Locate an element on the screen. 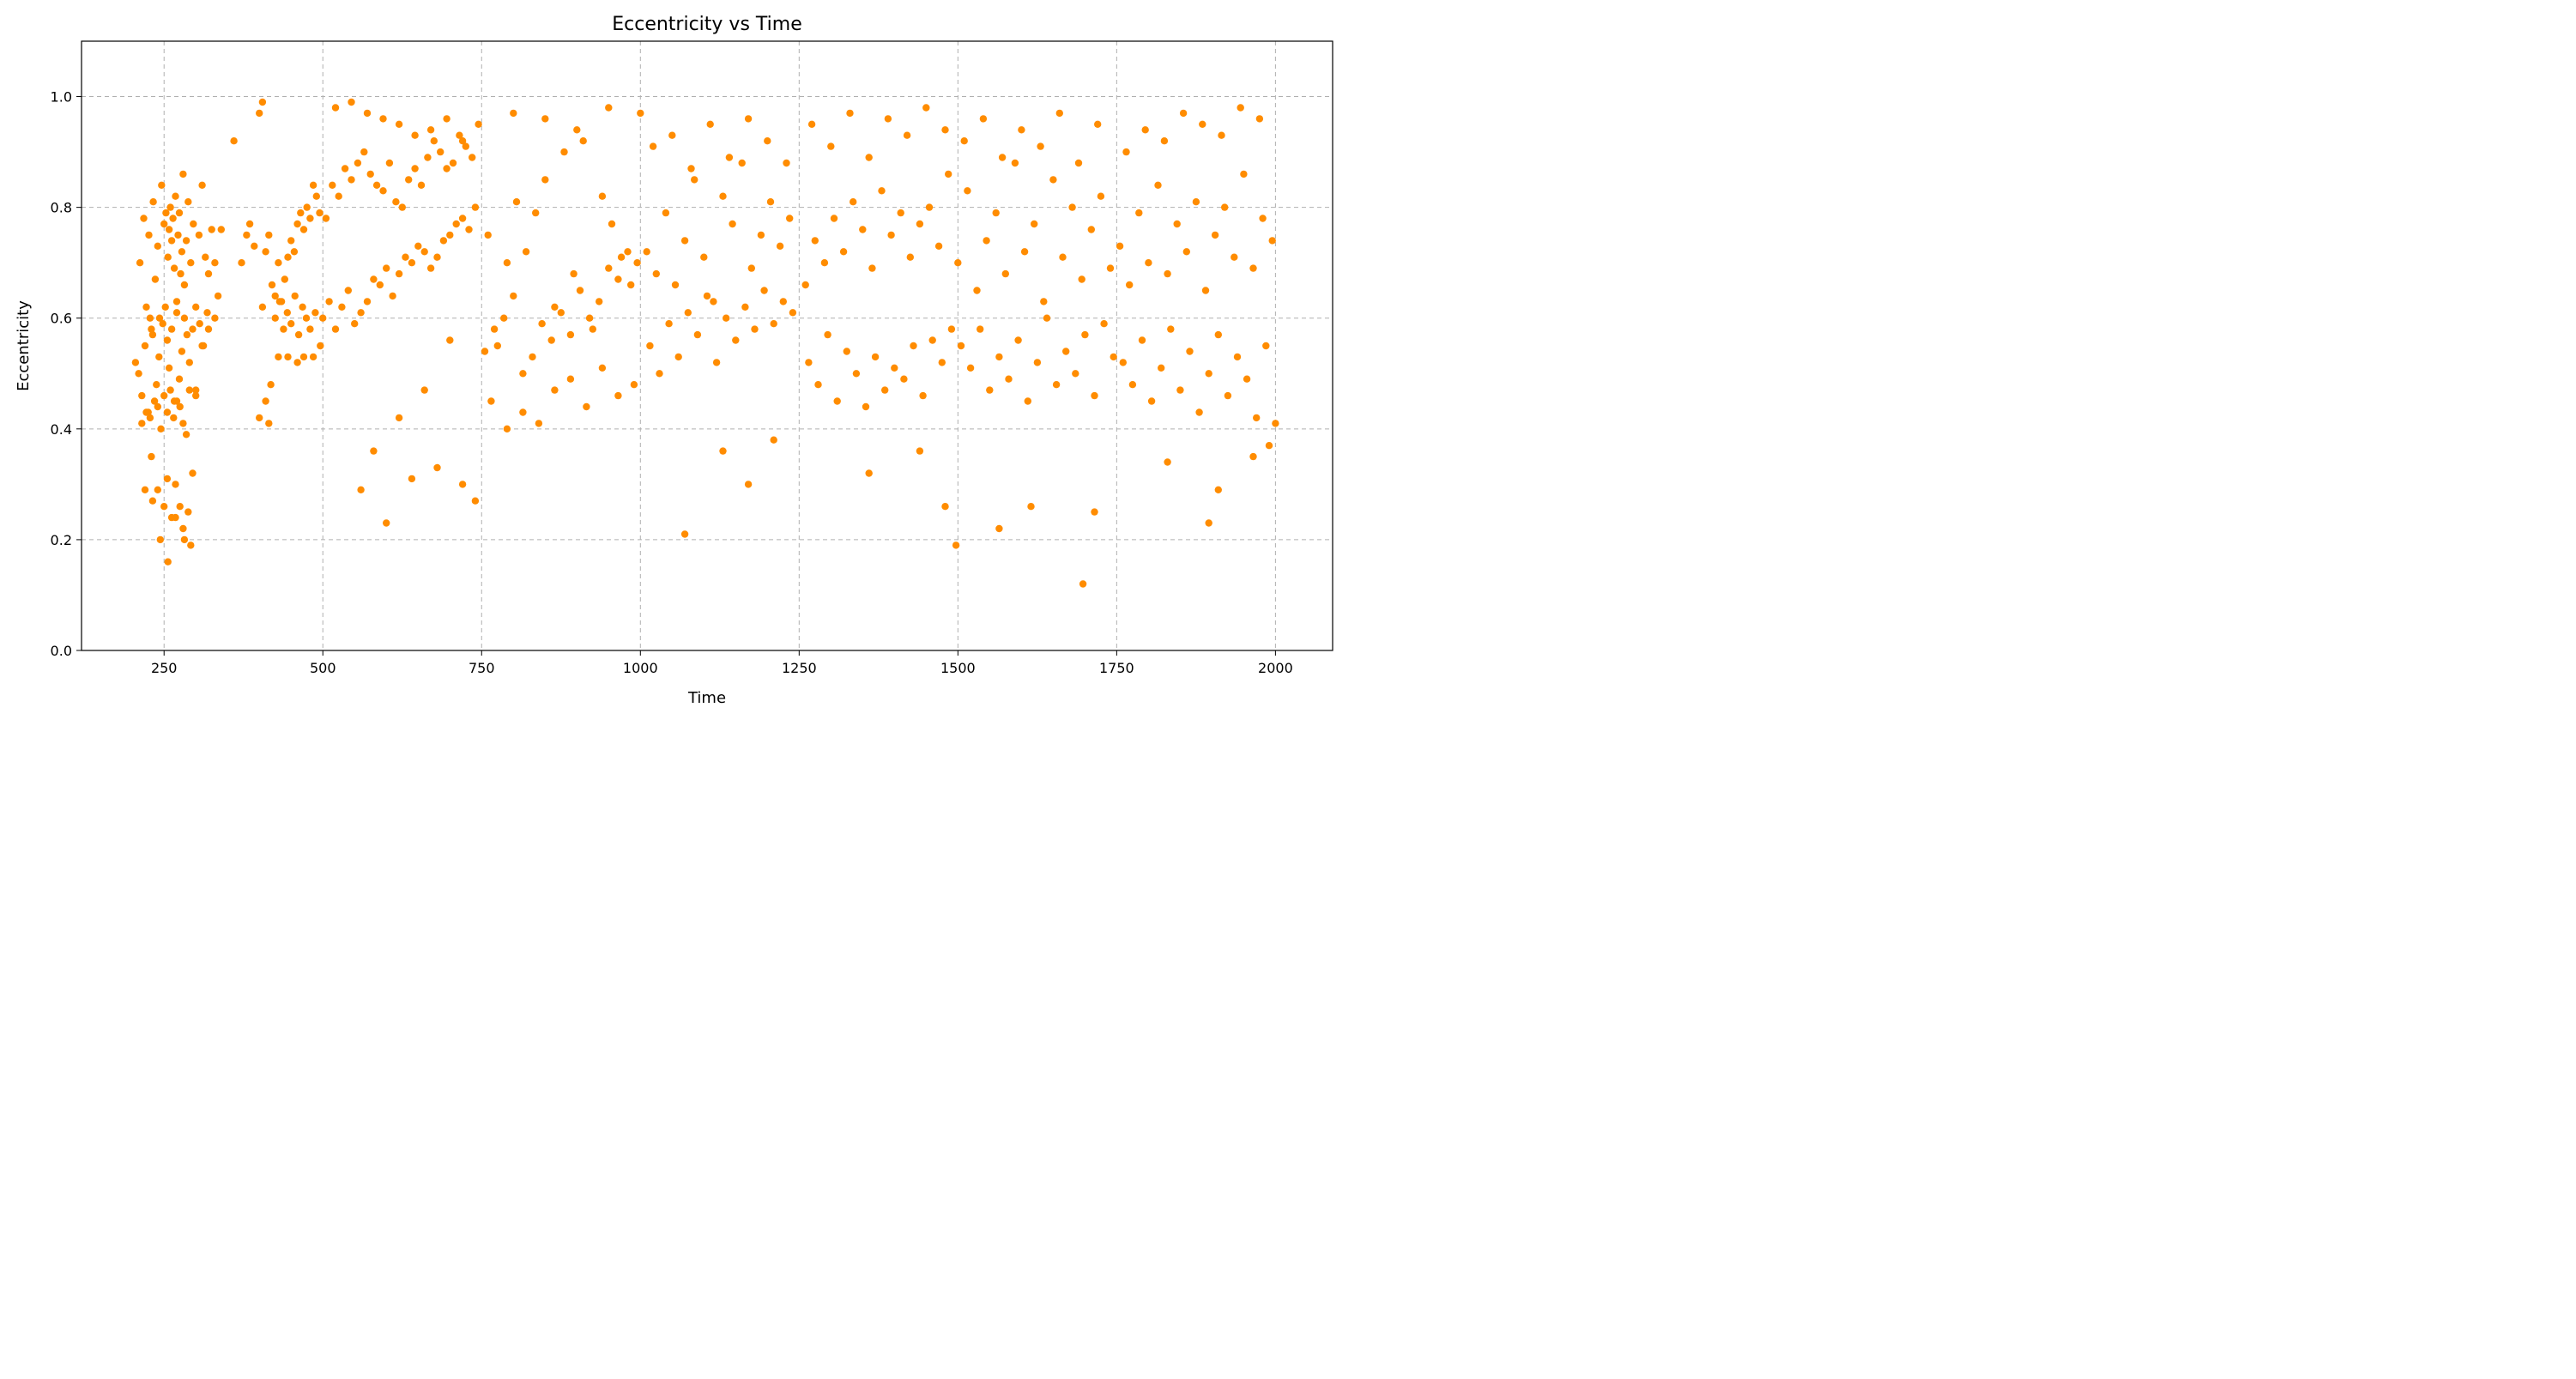  x-tick-label: 2000 is located at coordinates (1275, 668).